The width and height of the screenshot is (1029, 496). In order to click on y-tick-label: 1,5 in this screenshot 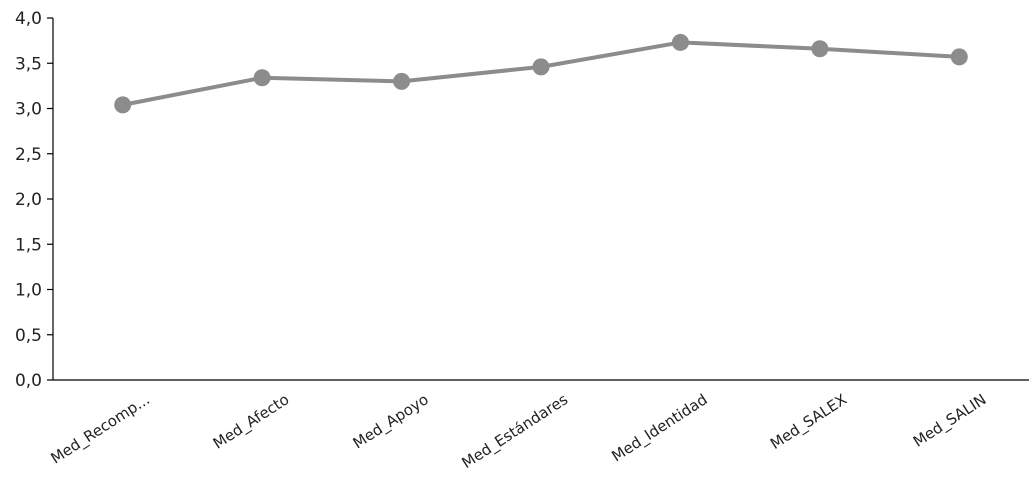, I will do `click(28, 245)`.